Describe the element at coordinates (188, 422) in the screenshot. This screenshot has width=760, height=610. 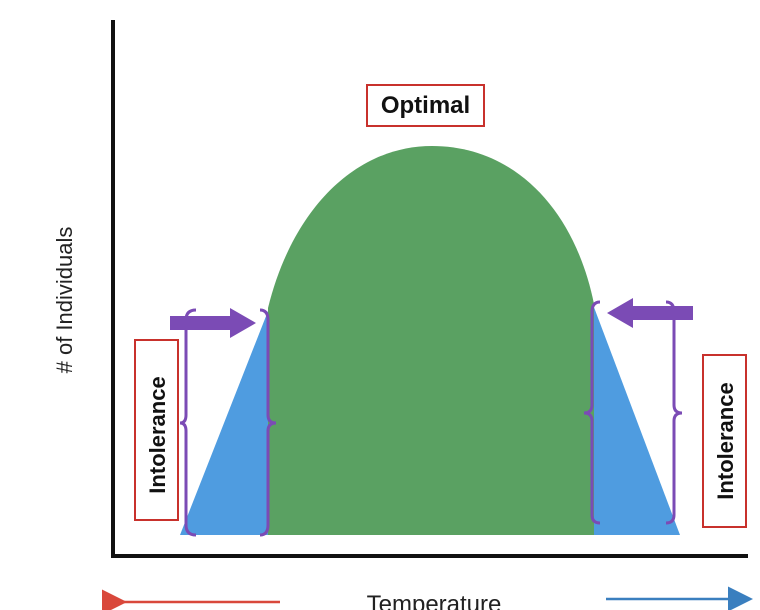
I see `brace-left-outer` at that location.